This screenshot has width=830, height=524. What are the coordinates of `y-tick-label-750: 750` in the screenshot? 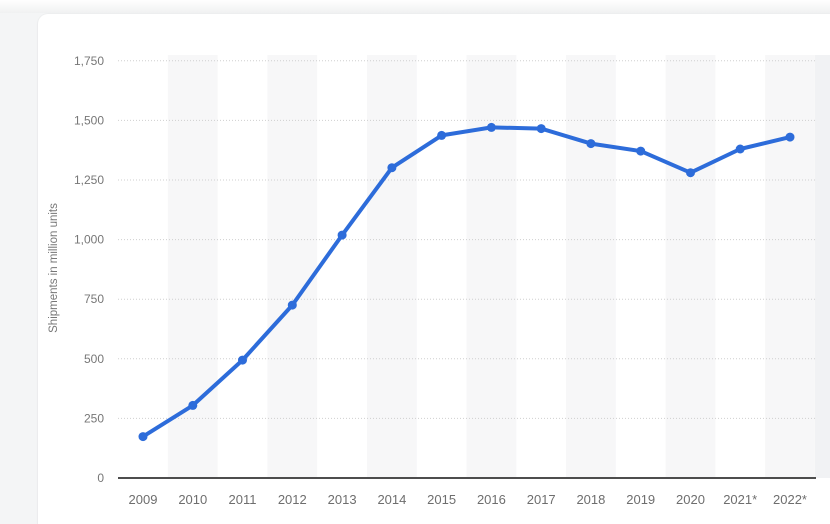 It's located at (94, 299).